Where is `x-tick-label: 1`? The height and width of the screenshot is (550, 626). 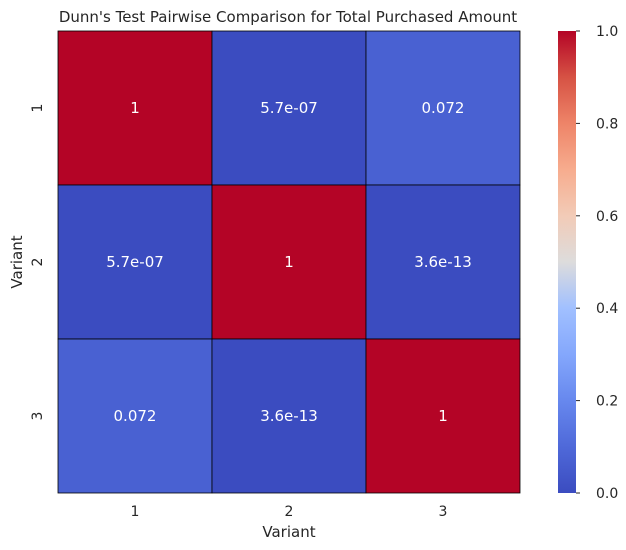 x-tick-label: 1 is located at coordinates (135, 512).